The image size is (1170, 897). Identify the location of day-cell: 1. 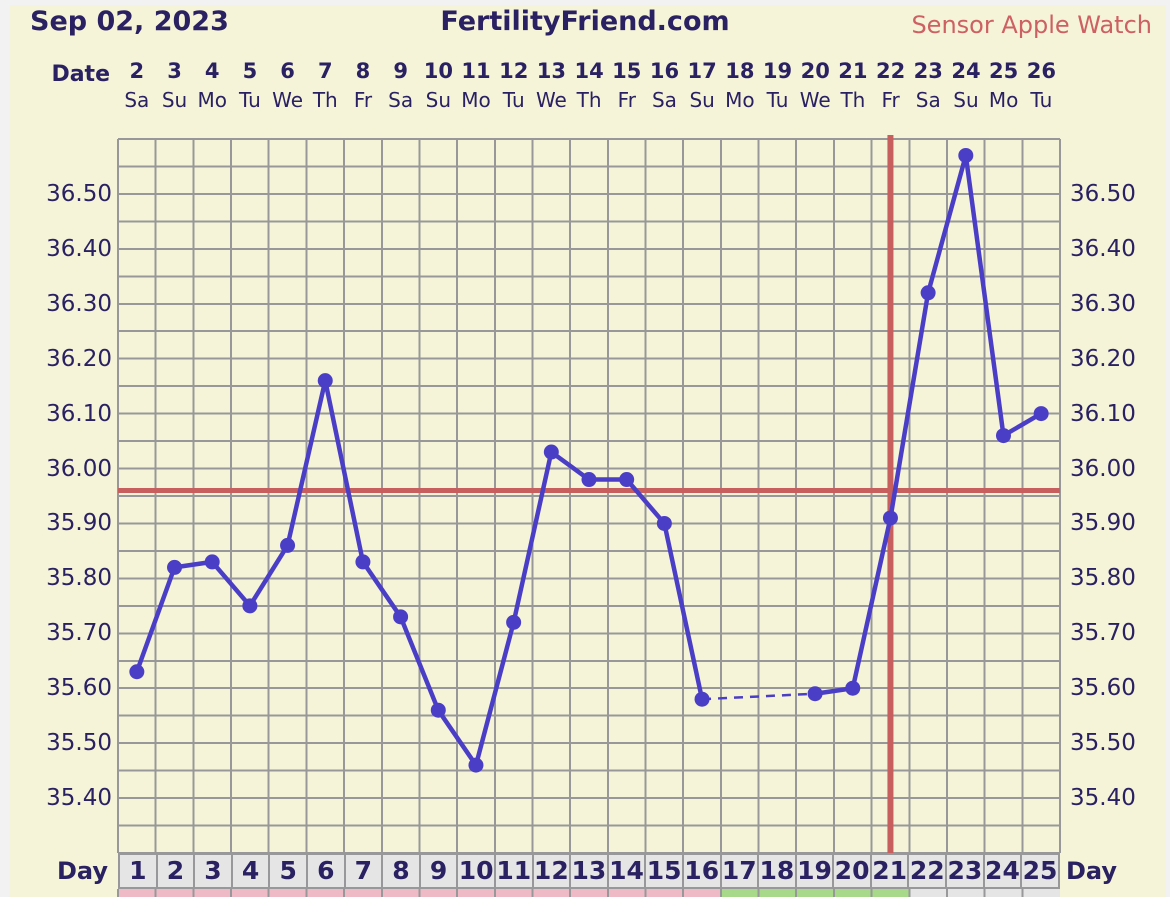
(138, 871).